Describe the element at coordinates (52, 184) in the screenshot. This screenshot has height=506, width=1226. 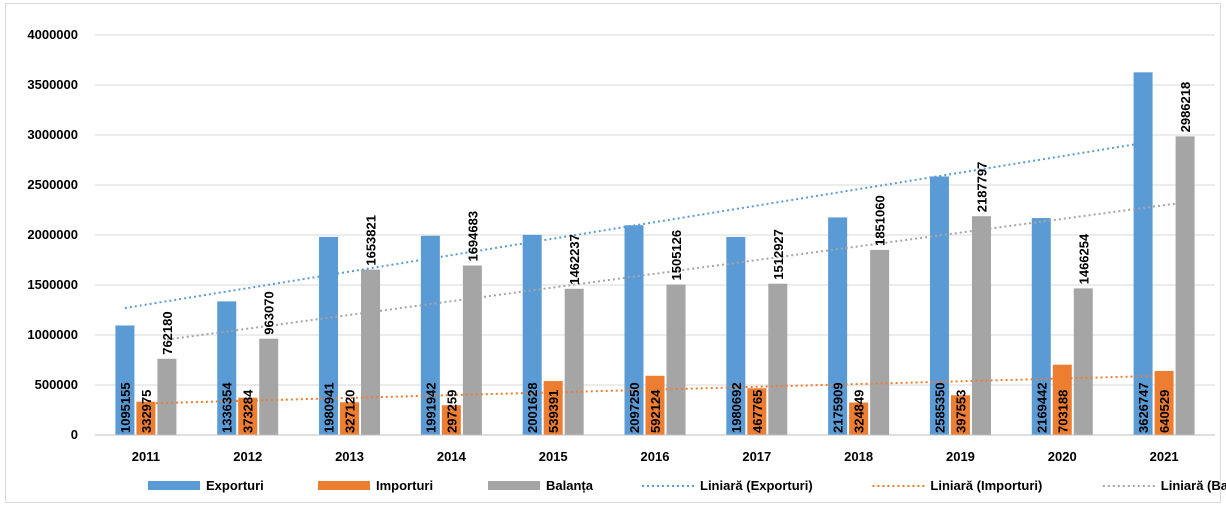
I see `y-tick-label: 2500000` at that location.